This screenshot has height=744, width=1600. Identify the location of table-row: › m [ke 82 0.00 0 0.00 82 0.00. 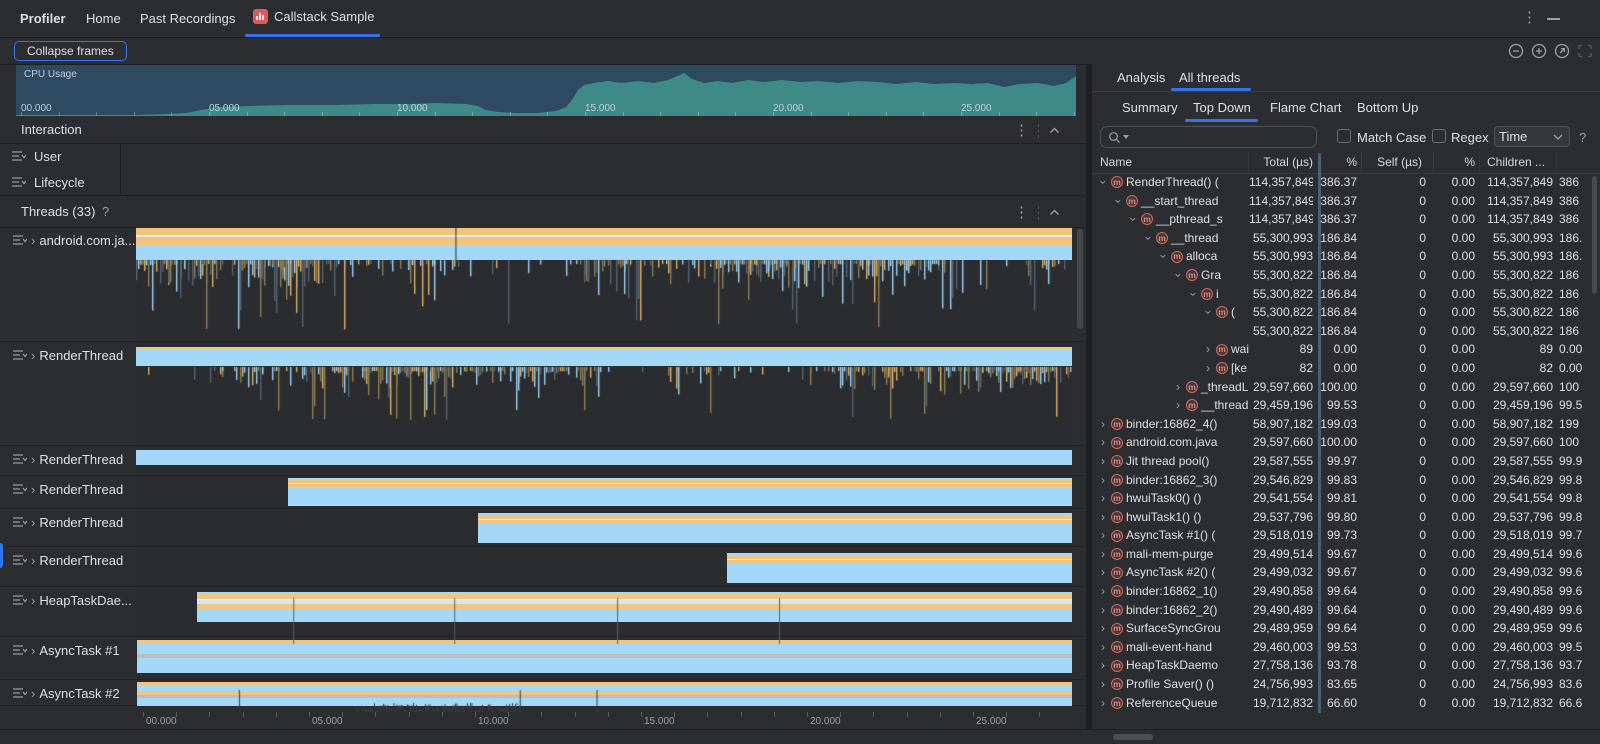
(1346, 368).